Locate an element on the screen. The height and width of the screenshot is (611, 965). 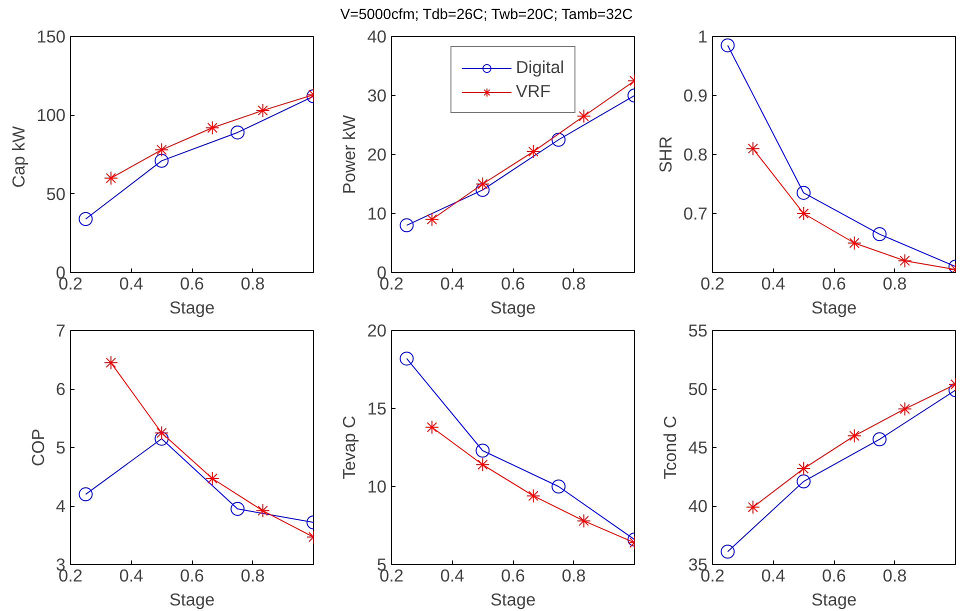
y-tick-label: 15 is located at coordinates (377, 408).